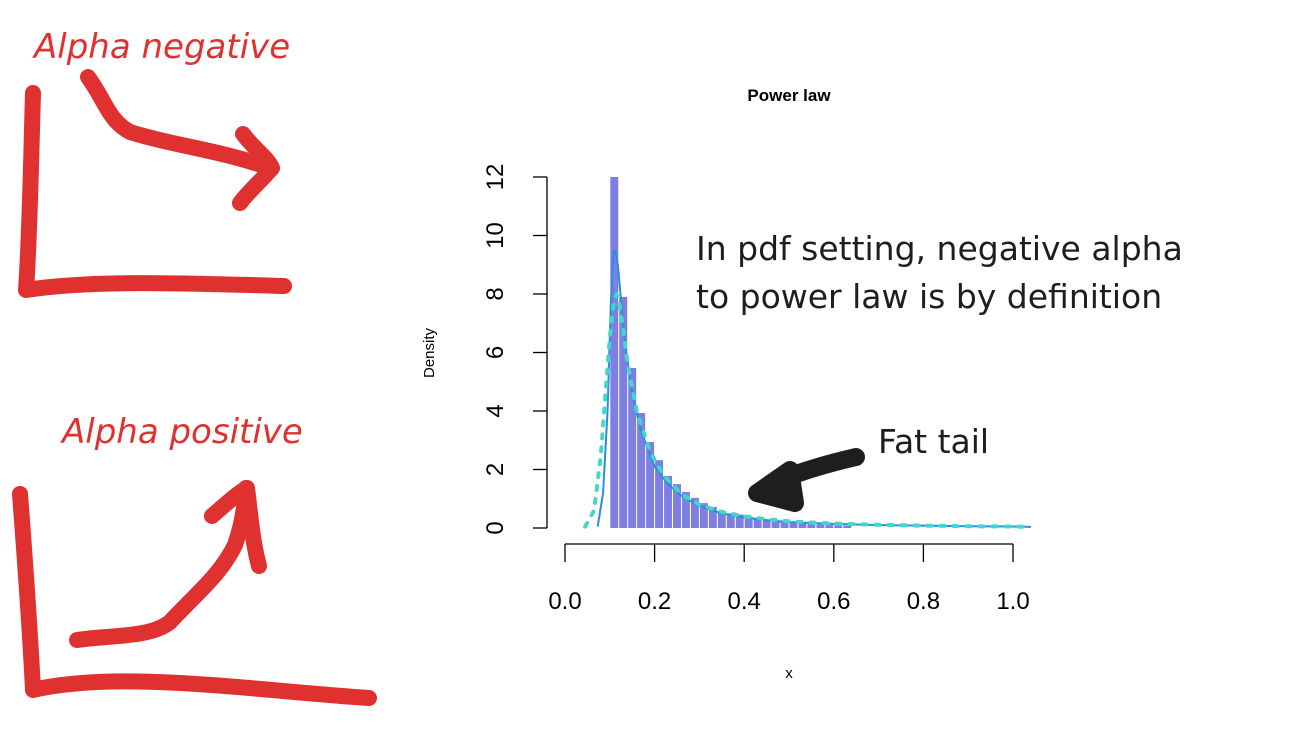  I want to click on x-tick-label: 1.0, so click(1012, 601).